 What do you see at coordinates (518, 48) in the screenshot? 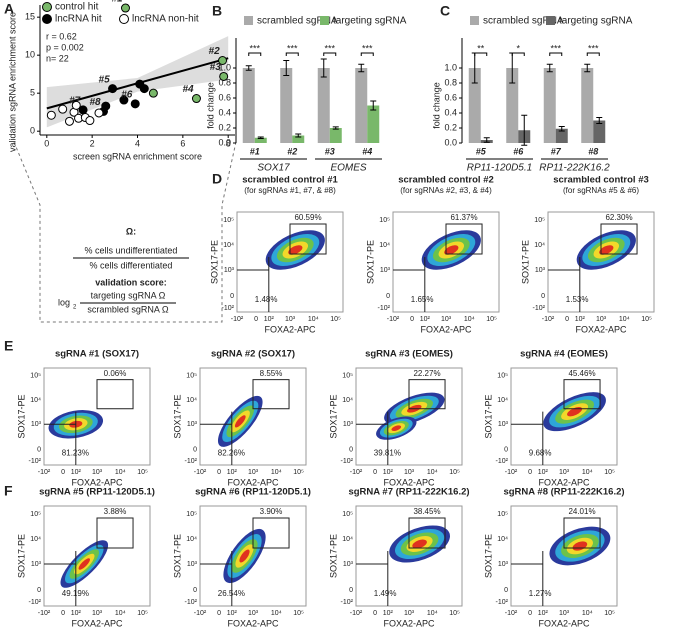
I see `significance: *` at bounding box center [518, 48].